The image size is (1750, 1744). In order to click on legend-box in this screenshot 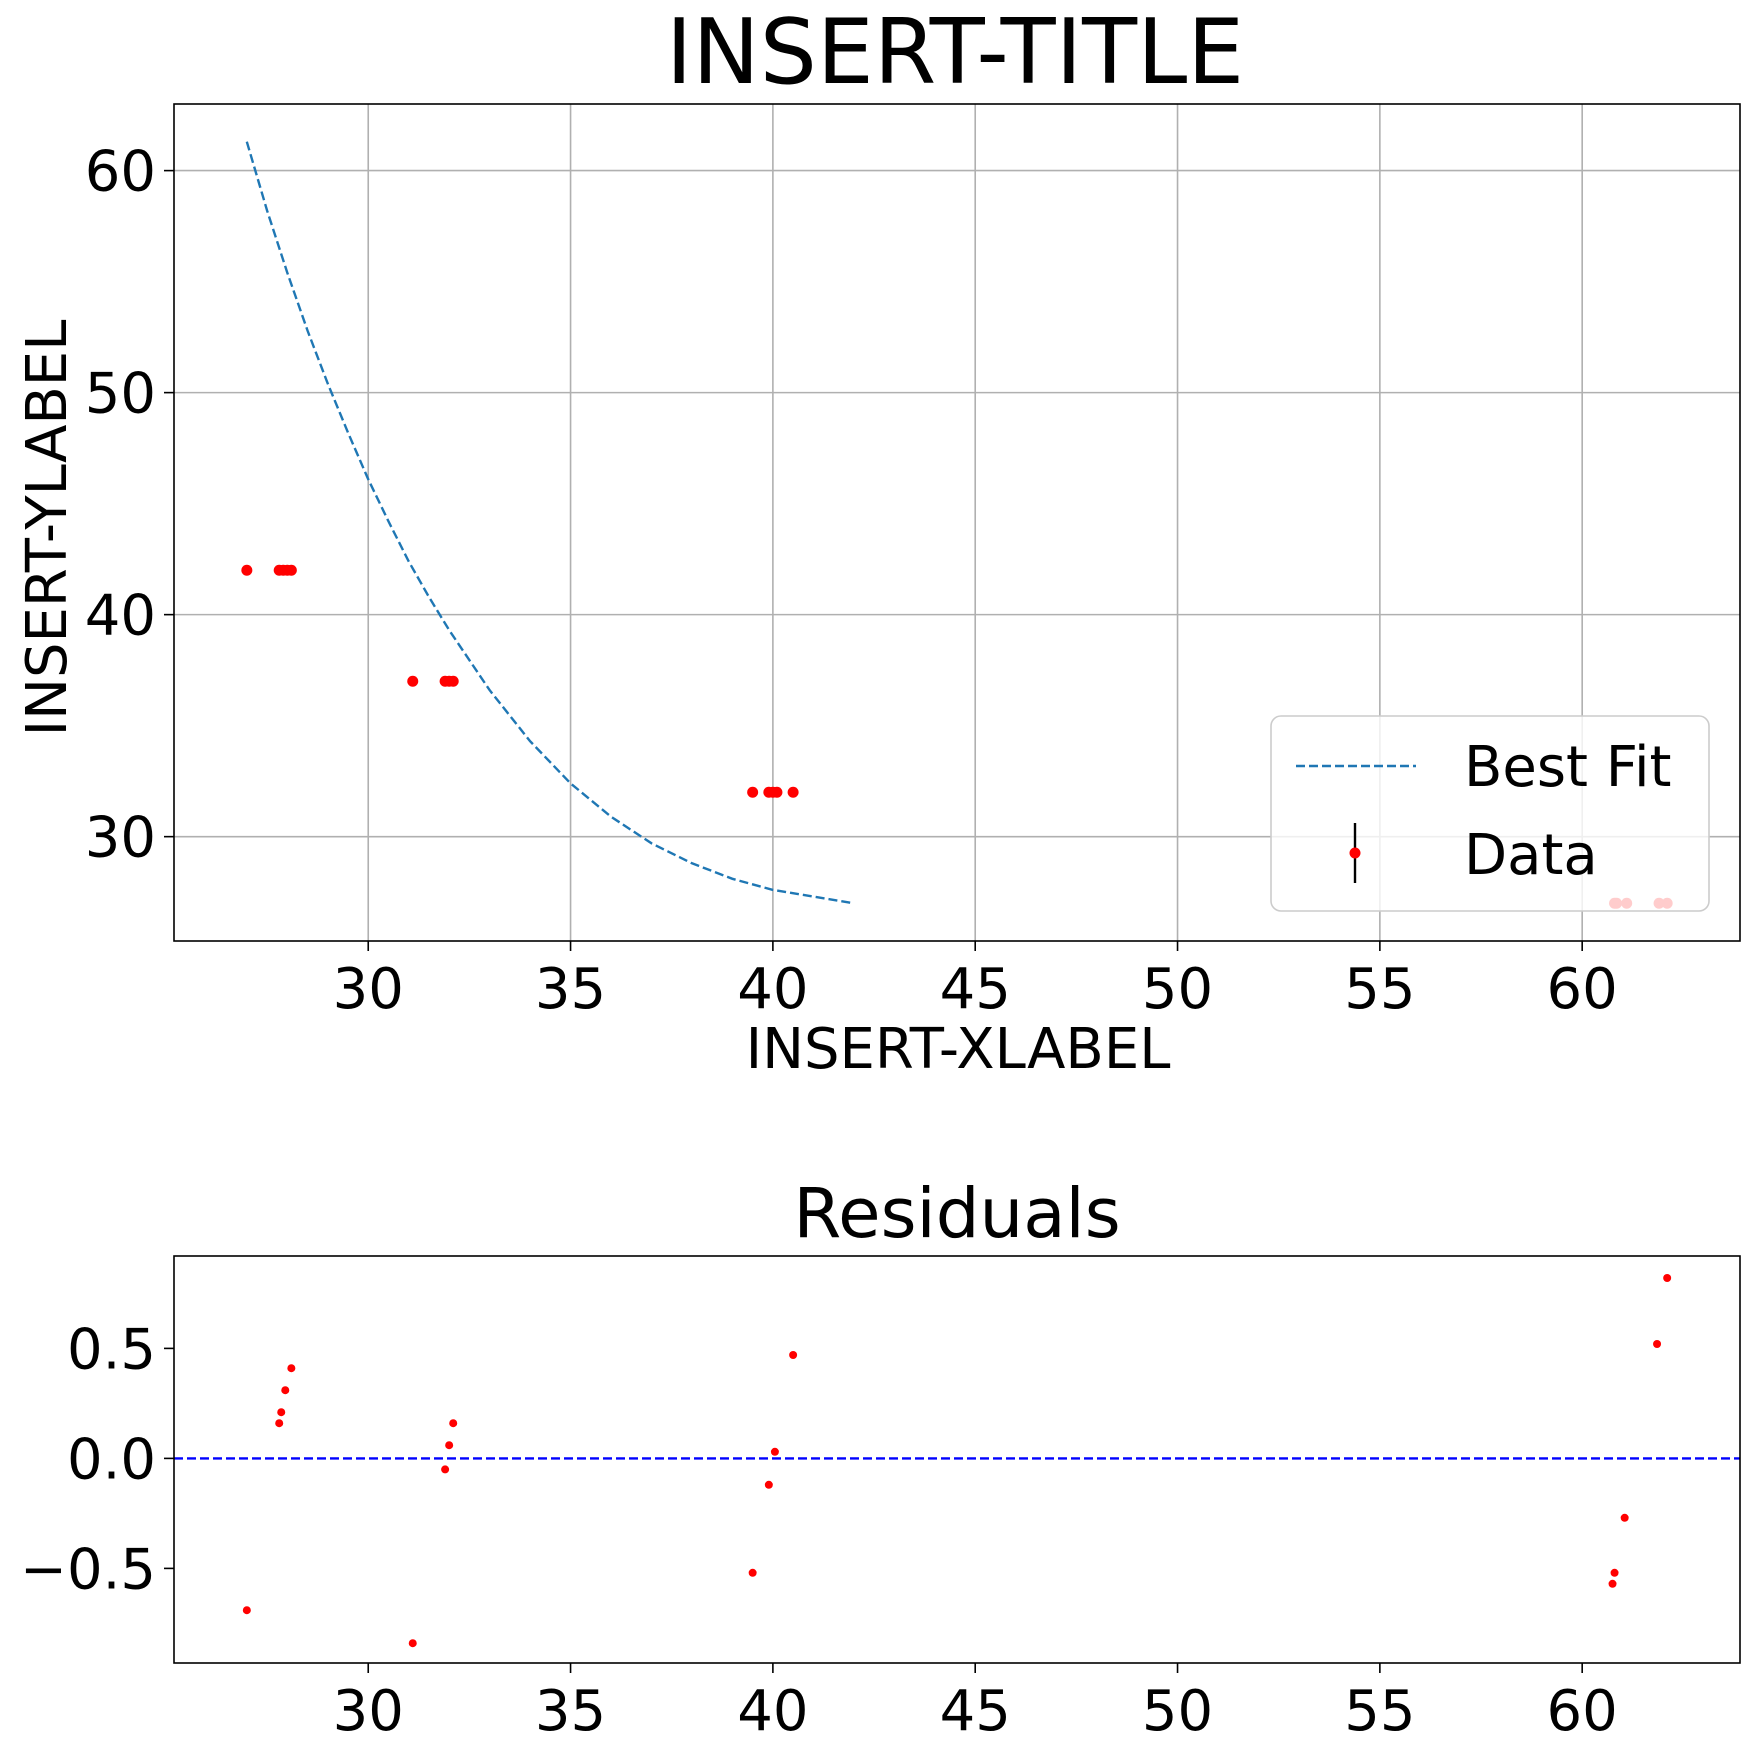, I will do `click(1490, 813)`.